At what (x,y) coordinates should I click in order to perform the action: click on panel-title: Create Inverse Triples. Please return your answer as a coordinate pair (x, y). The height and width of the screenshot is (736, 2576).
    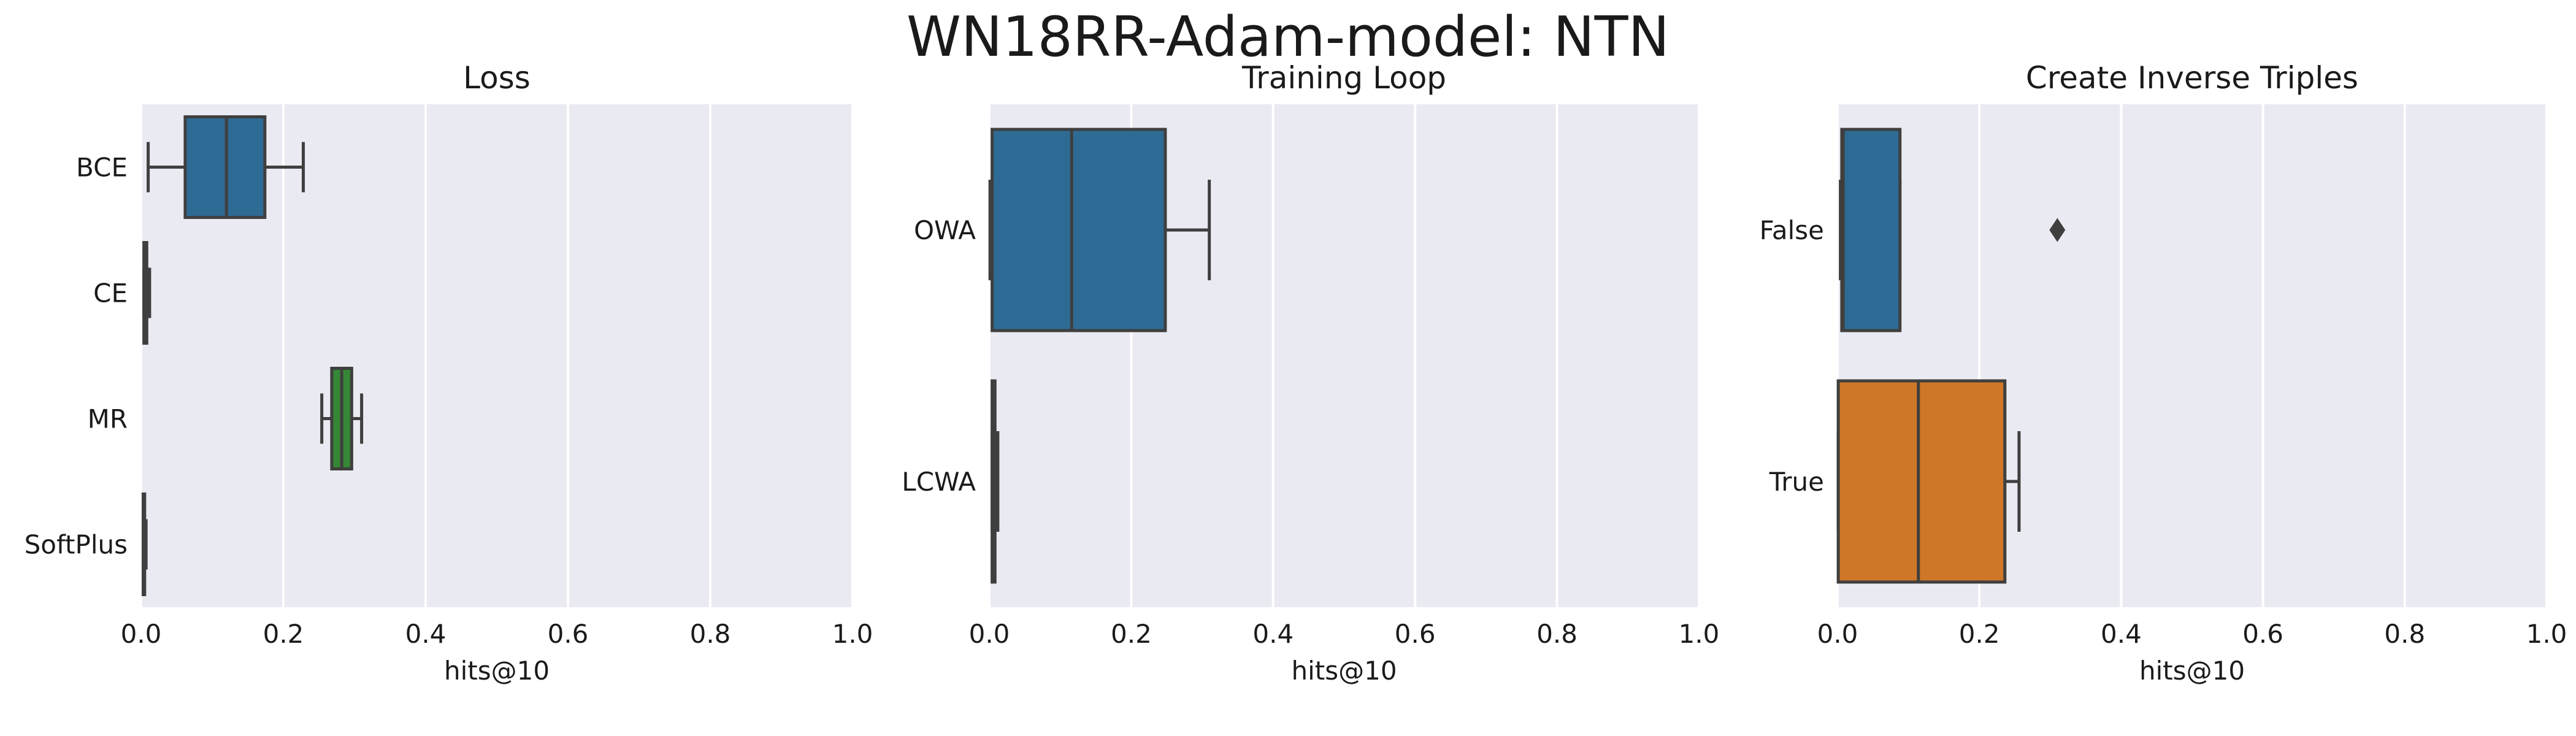
    Looking at the image, I should click on (2192, 78).